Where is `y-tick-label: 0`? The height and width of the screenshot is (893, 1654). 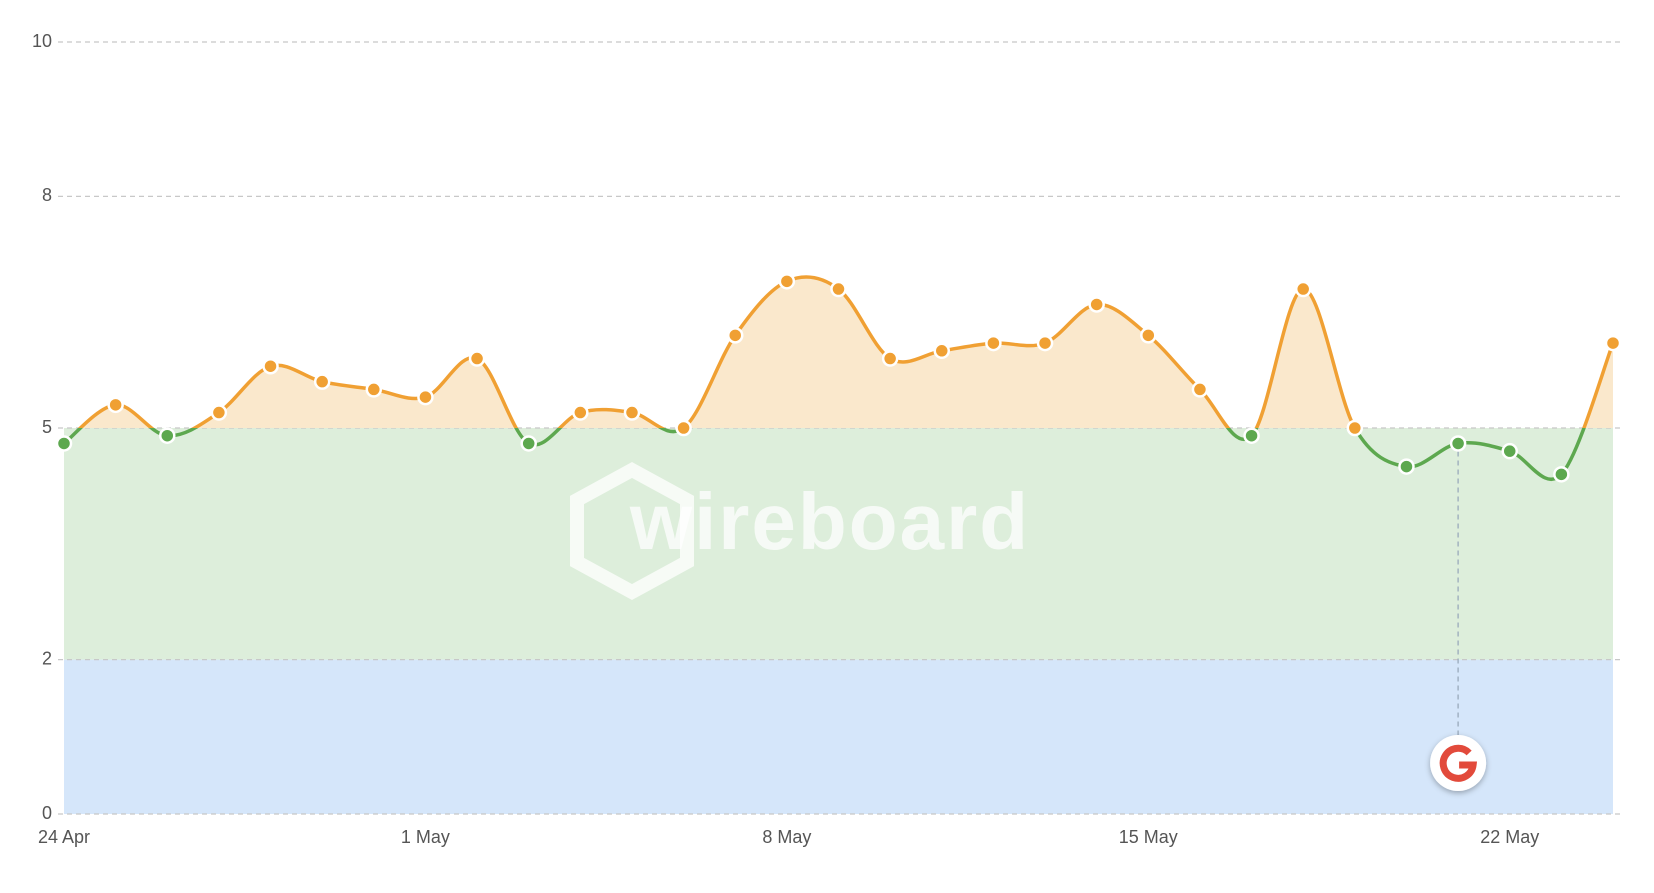 y-tick-label: 0 is located at coordinates (47, 813).